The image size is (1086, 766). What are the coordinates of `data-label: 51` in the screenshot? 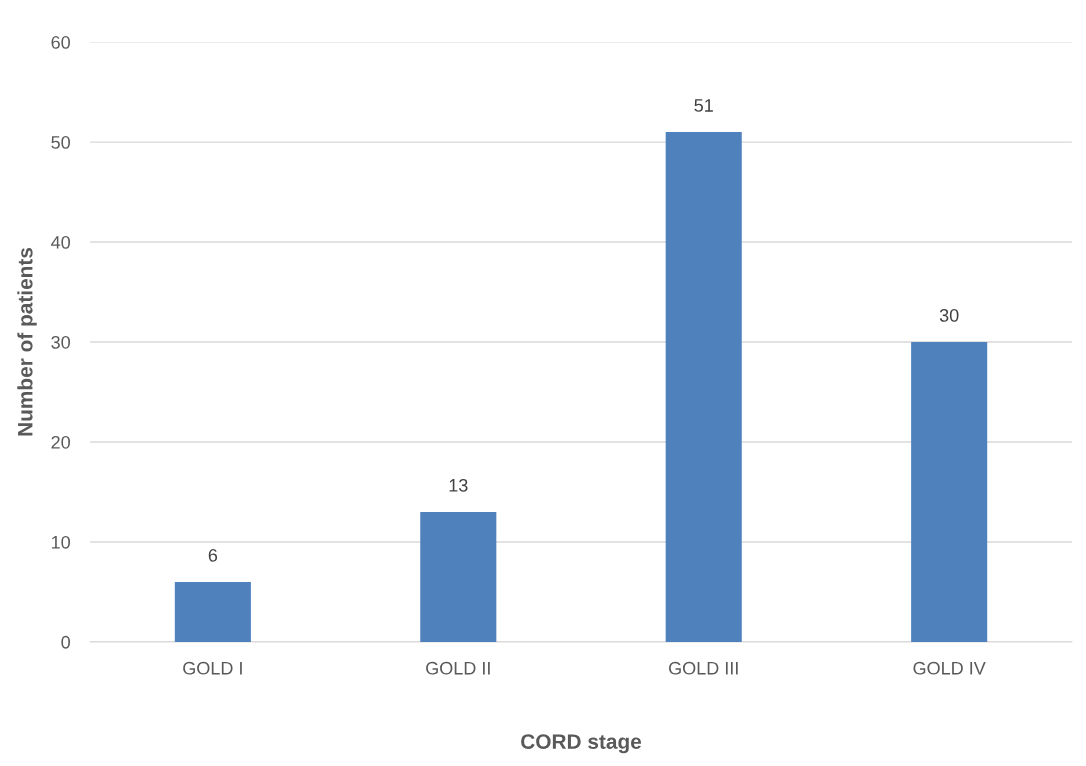 It's located at (703, 105).